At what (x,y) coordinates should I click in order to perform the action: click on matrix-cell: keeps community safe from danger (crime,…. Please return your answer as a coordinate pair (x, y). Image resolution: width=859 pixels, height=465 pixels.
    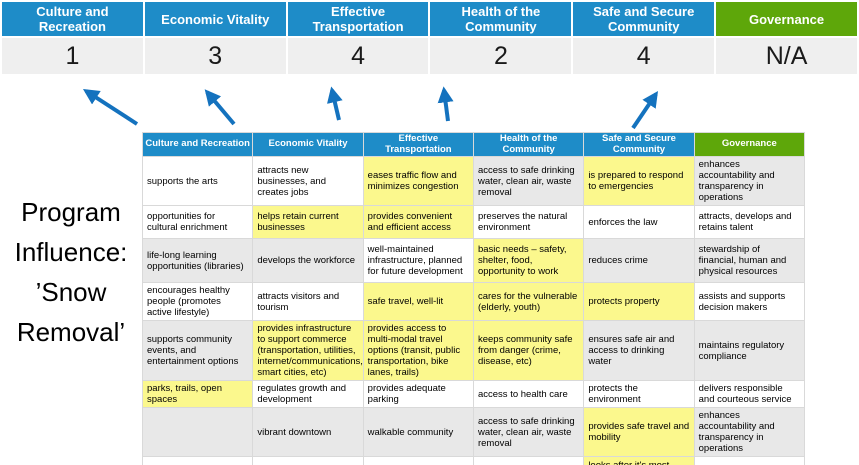
    Looking at the image, I should click on (528, 350).